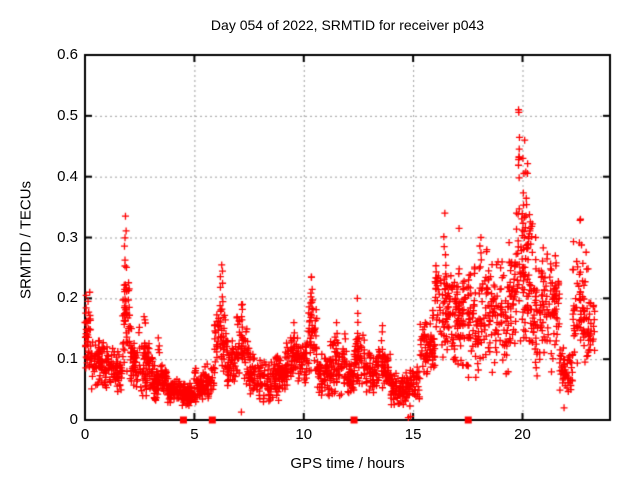 Image resolution: width=640 pixels, height=480 pixels. I want to click on y-tick-label: 0.6, so click(67, 54).